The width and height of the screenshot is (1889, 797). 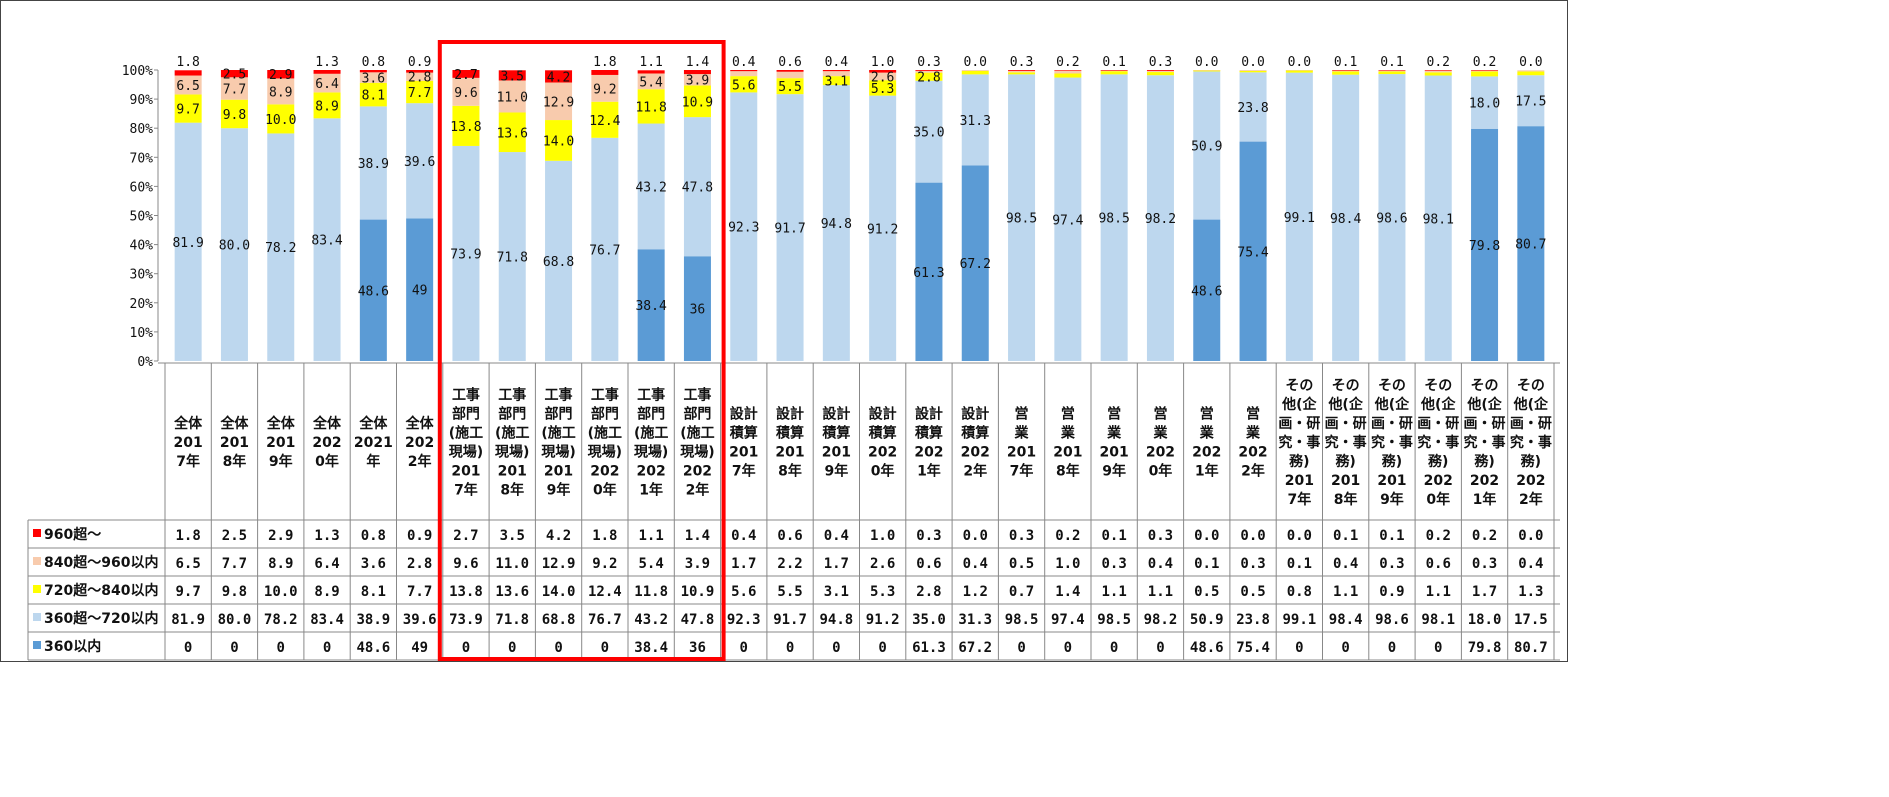 I want to click on y-tick-label: 60%, so click(x=142, y=187).